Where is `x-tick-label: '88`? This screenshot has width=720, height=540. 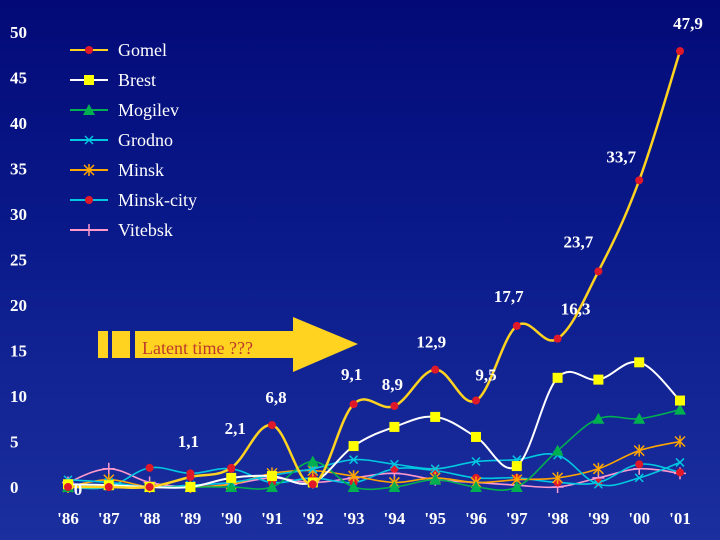
x-tick-label: '88 is located at coordinates (150, 518).